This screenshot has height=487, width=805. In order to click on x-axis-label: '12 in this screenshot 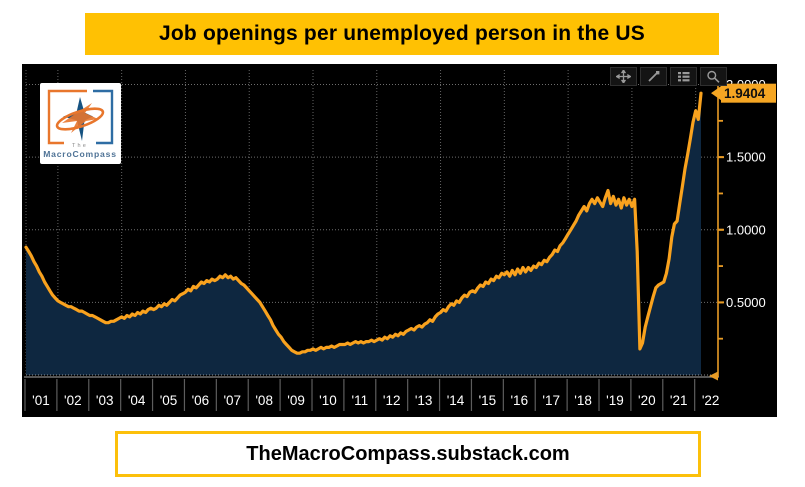, I will do `click(392, 400)`.